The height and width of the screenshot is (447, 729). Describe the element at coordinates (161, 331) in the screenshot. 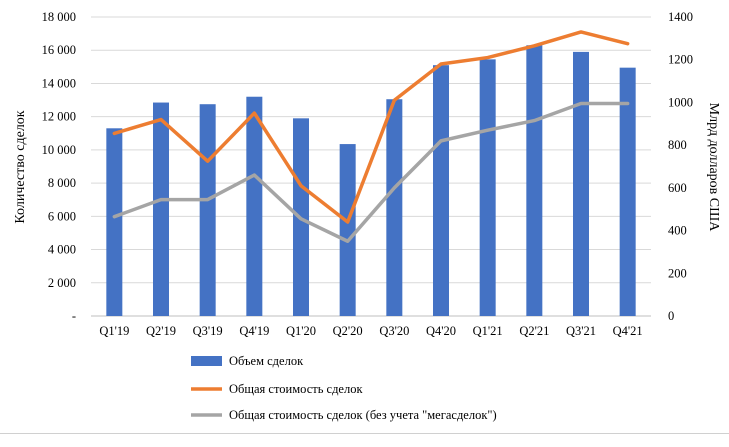

I see `x-tick-label: Q2'19` at that location.